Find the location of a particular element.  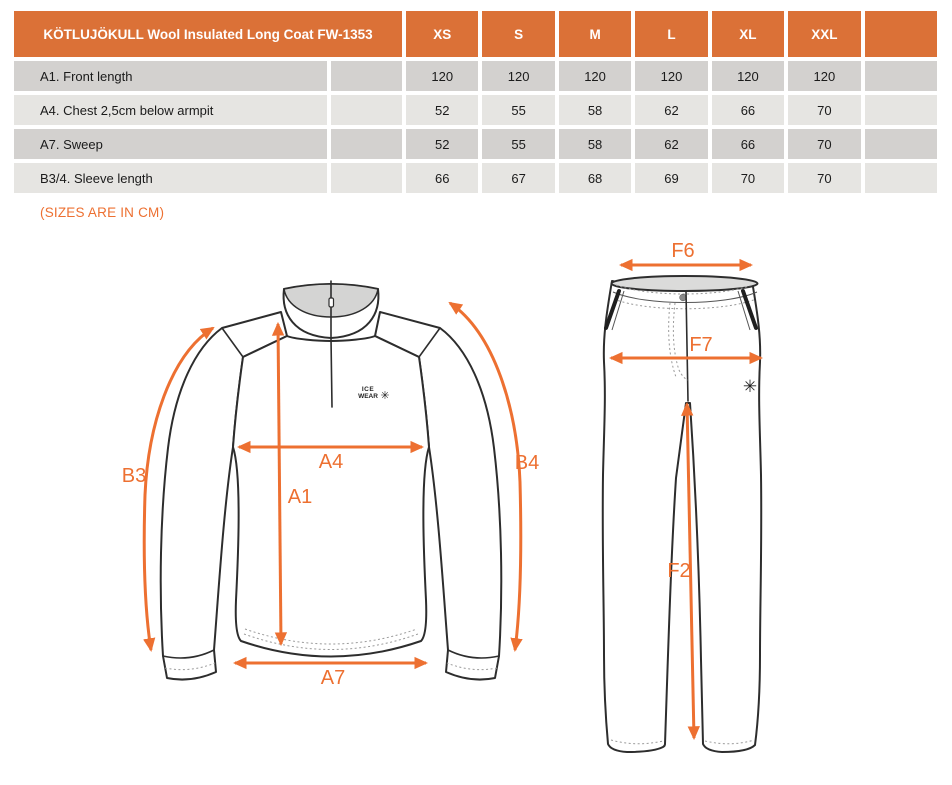

size-col-header-s: S is located at coordinates (518, 34).